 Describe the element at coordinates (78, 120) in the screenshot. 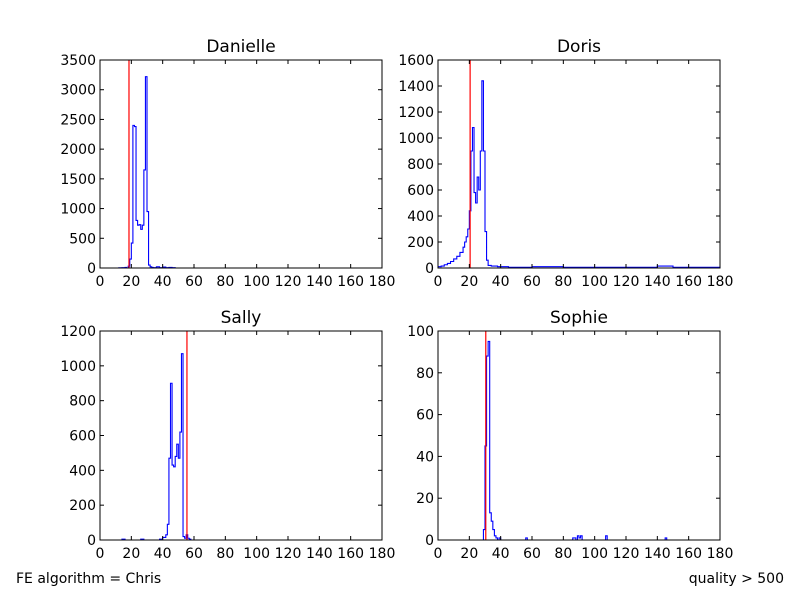

I see `y-tick-label: 2500` at that location.